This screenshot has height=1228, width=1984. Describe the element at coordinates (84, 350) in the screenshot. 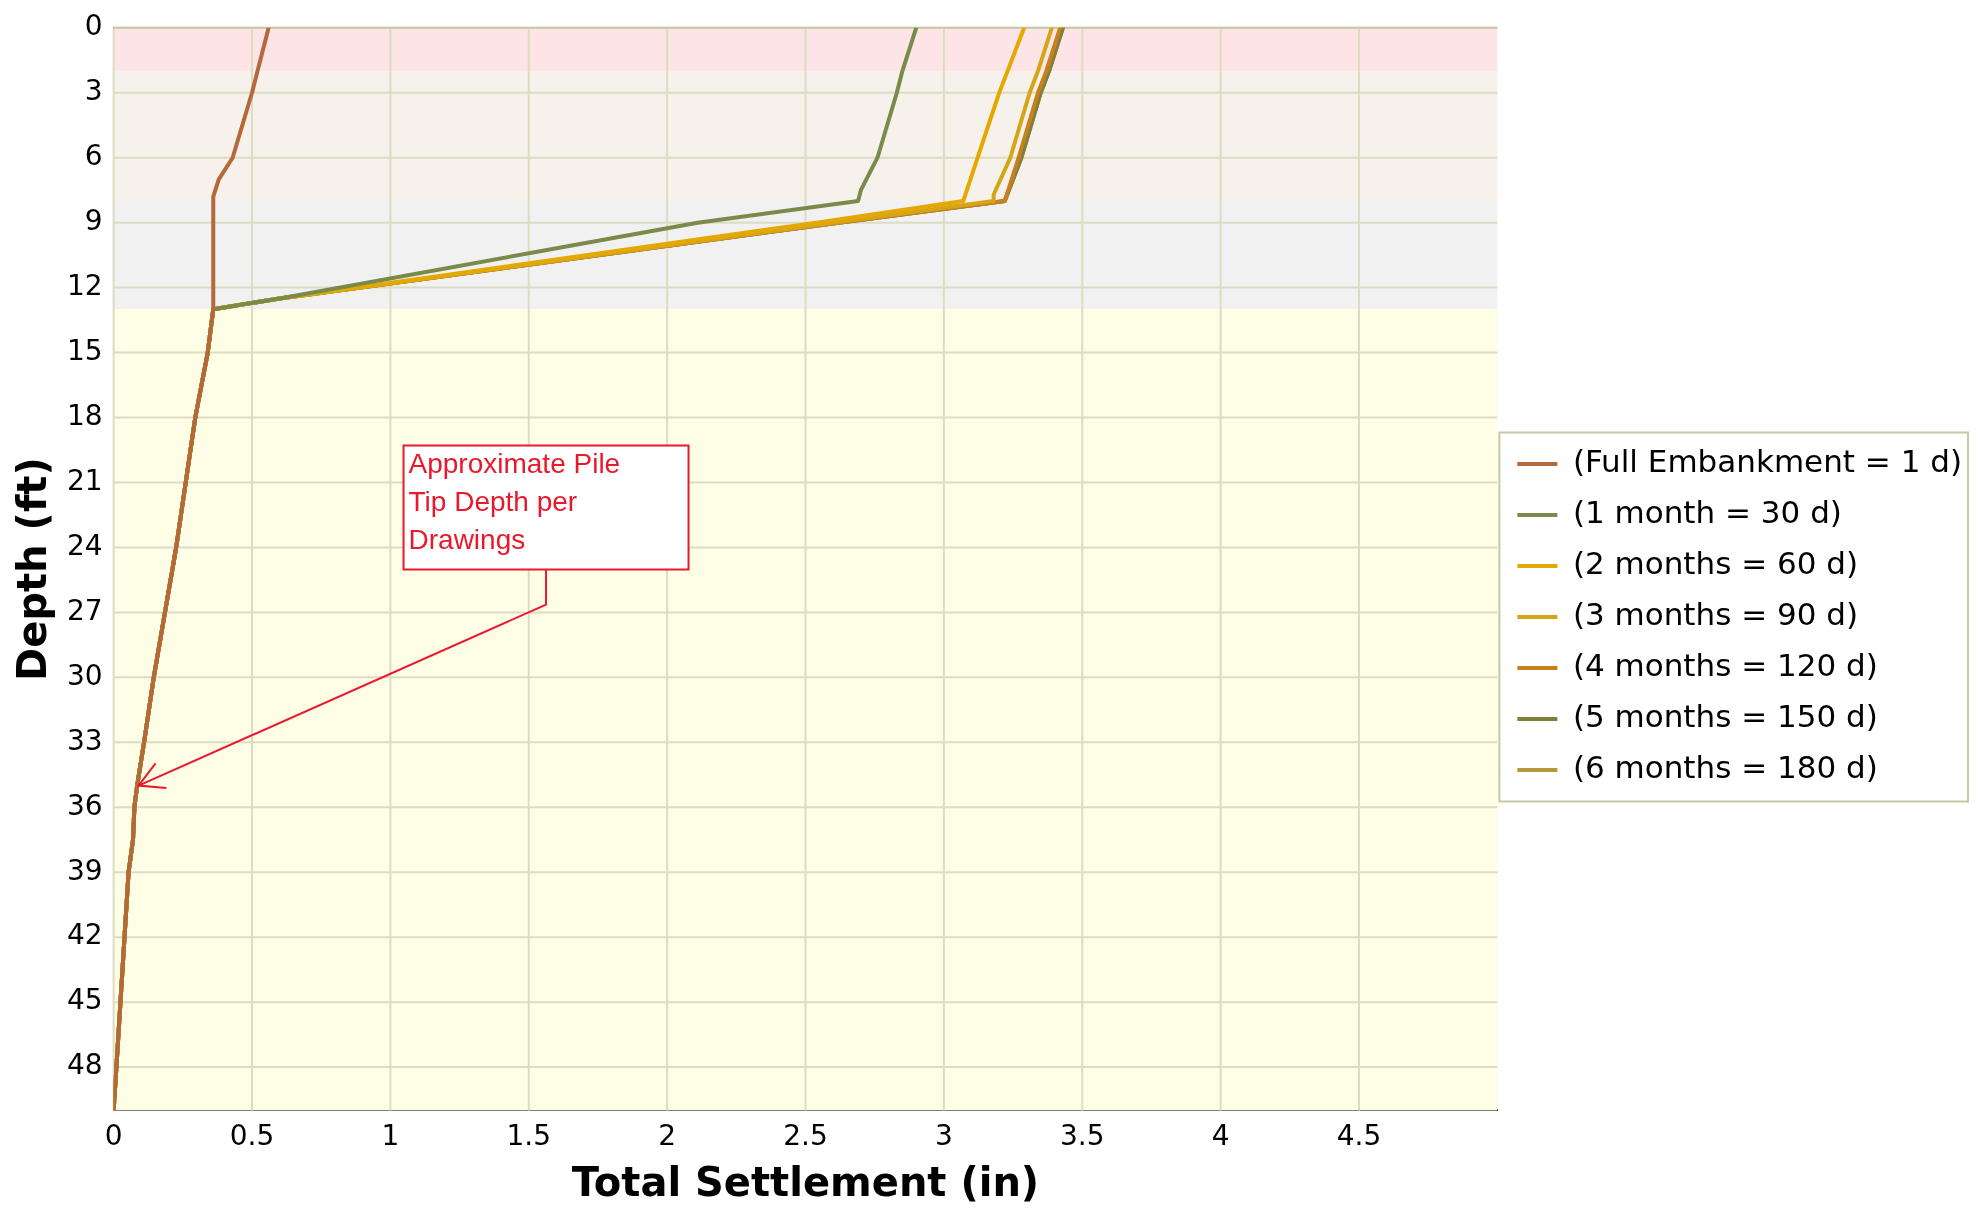

I see `y-tick-label: 15` at that location.